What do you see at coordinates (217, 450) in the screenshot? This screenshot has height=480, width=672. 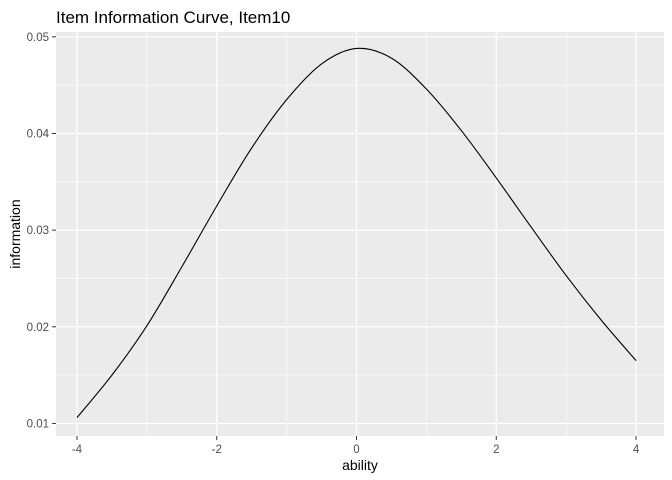 I see `x-tick-label: -2` at bounding box center [217, 450].